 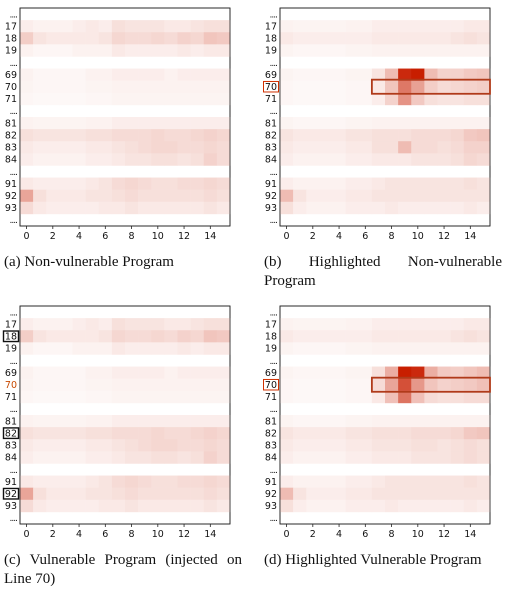 What do you see at coordinates (430, 384) in the screenshot?
I see `highlight-box` at bounding box center [430, 384].